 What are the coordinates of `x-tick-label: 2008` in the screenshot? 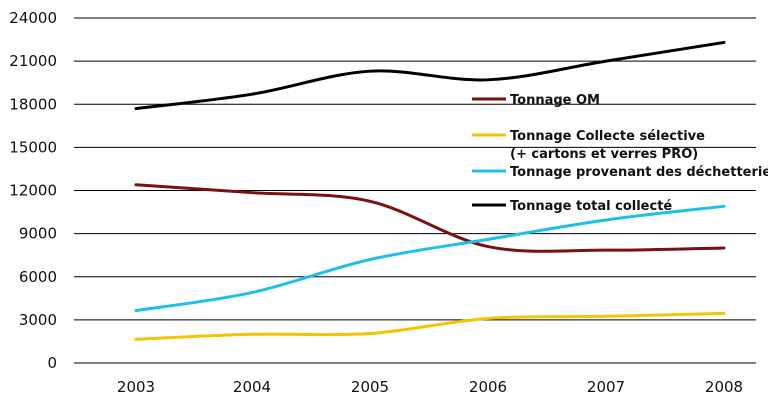 It's located at (724, 387).